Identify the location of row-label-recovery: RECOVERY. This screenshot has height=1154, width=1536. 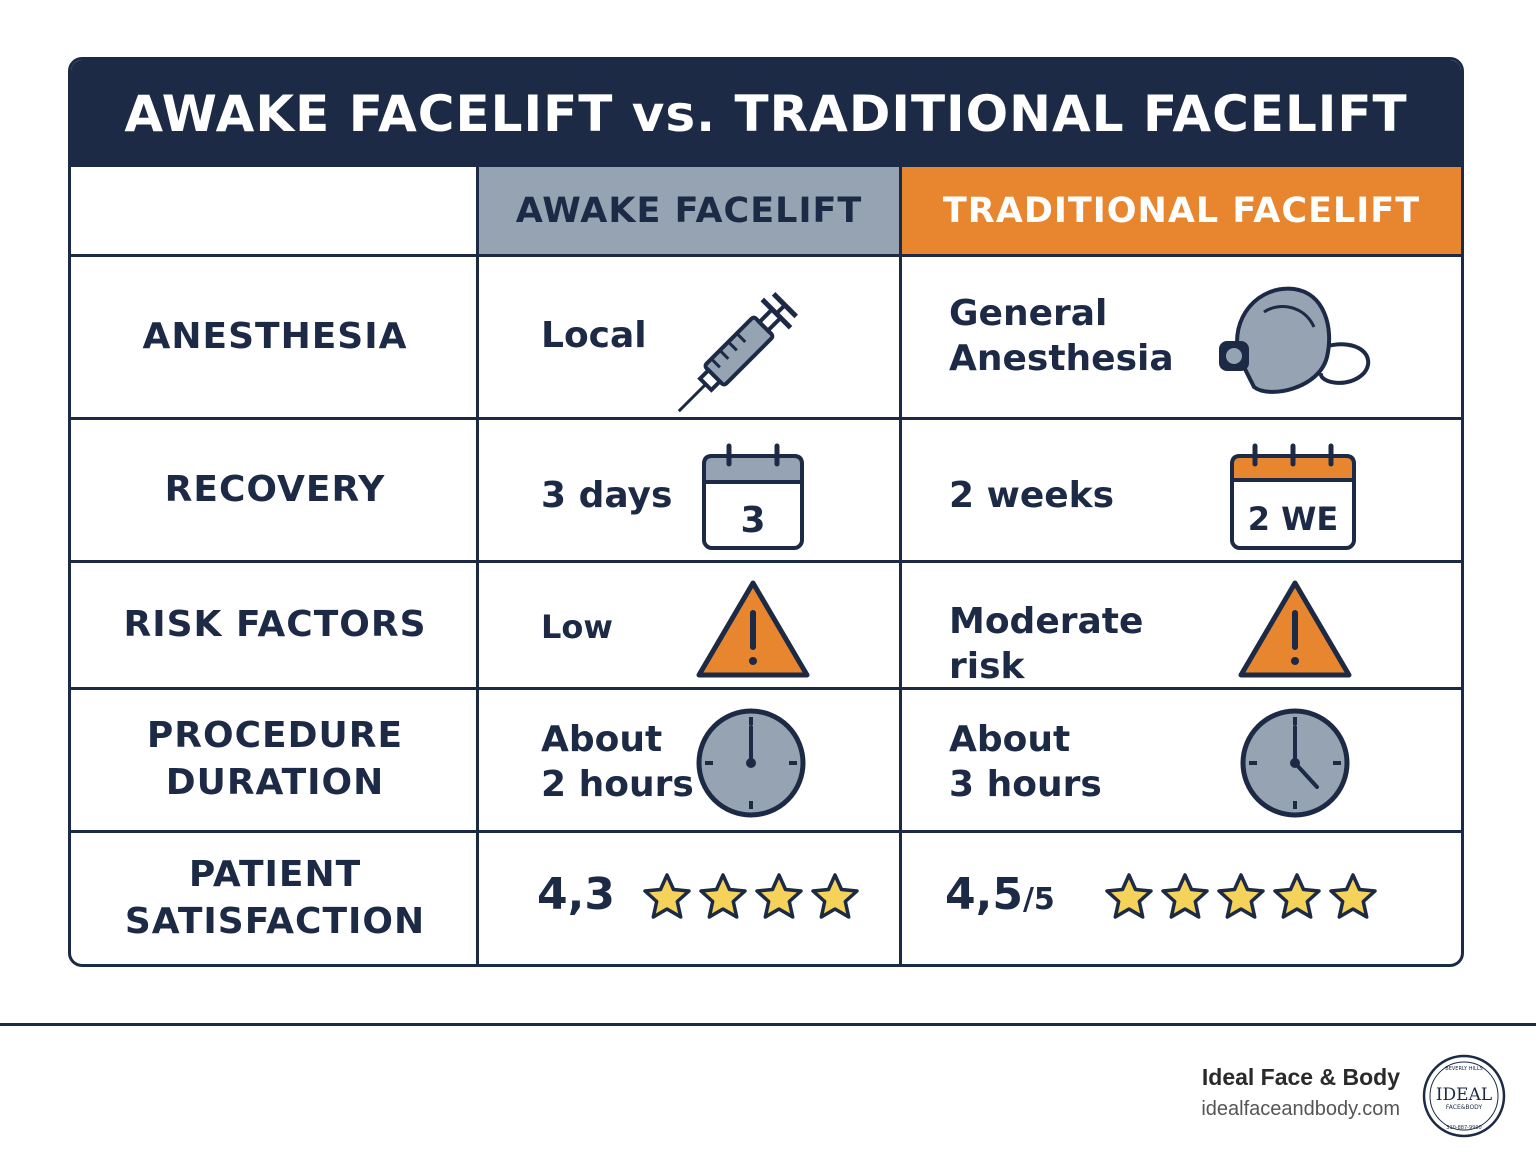
(275, 490).